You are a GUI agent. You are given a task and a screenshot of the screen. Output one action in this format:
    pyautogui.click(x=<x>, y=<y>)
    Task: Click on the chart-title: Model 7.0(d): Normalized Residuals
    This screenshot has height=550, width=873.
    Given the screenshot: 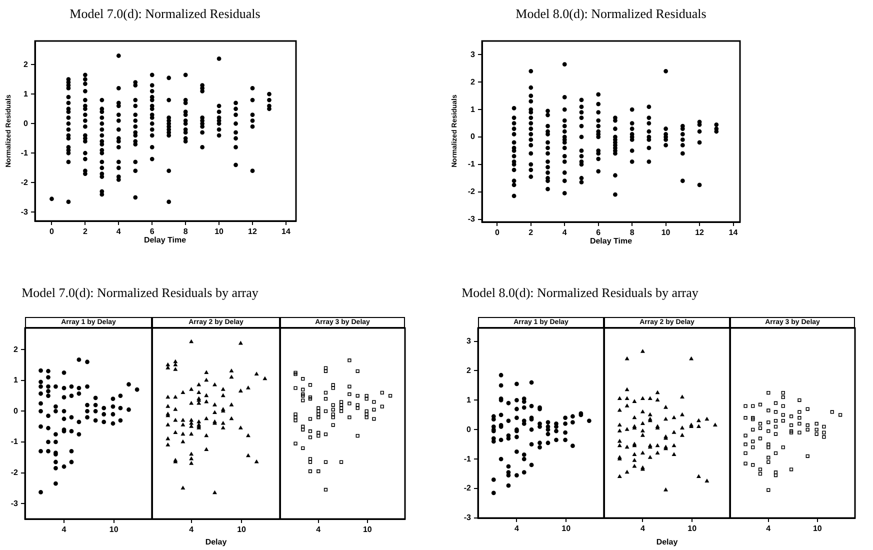 What is the action you would take?
    pyautogui.click(x=165, y=14)
    